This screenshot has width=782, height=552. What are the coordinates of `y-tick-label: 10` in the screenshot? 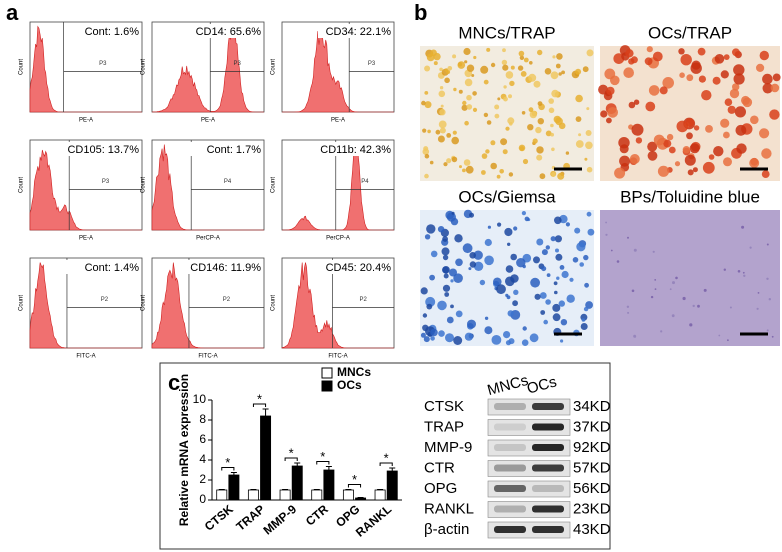 It's located at (200, 399).